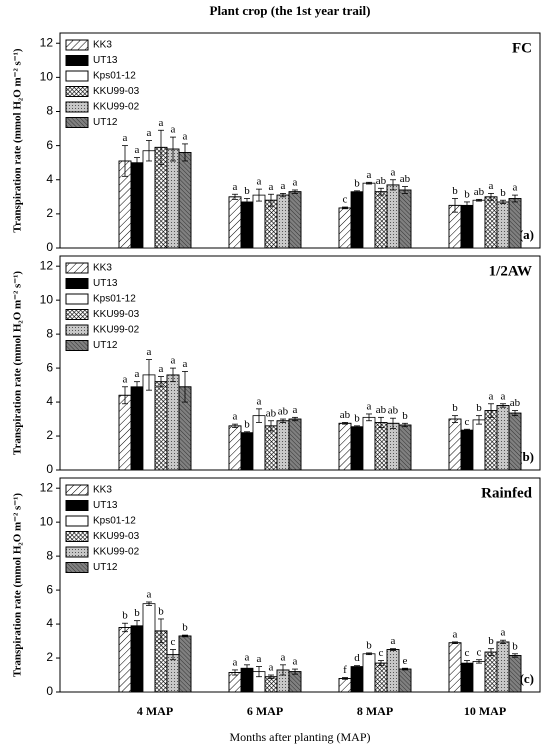  What do you see at coordinates (49, 401) in the screenshot?
I see `y-tick-label: 4` at bounding box center [49, 401].